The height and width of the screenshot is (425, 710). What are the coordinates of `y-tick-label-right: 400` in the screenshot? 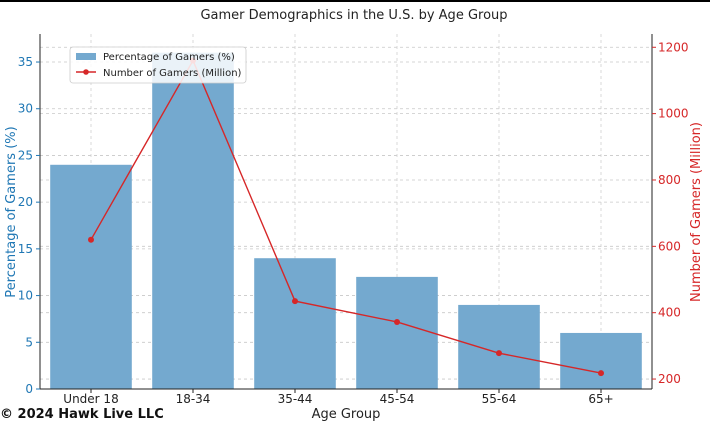 It's located at (669, 313).